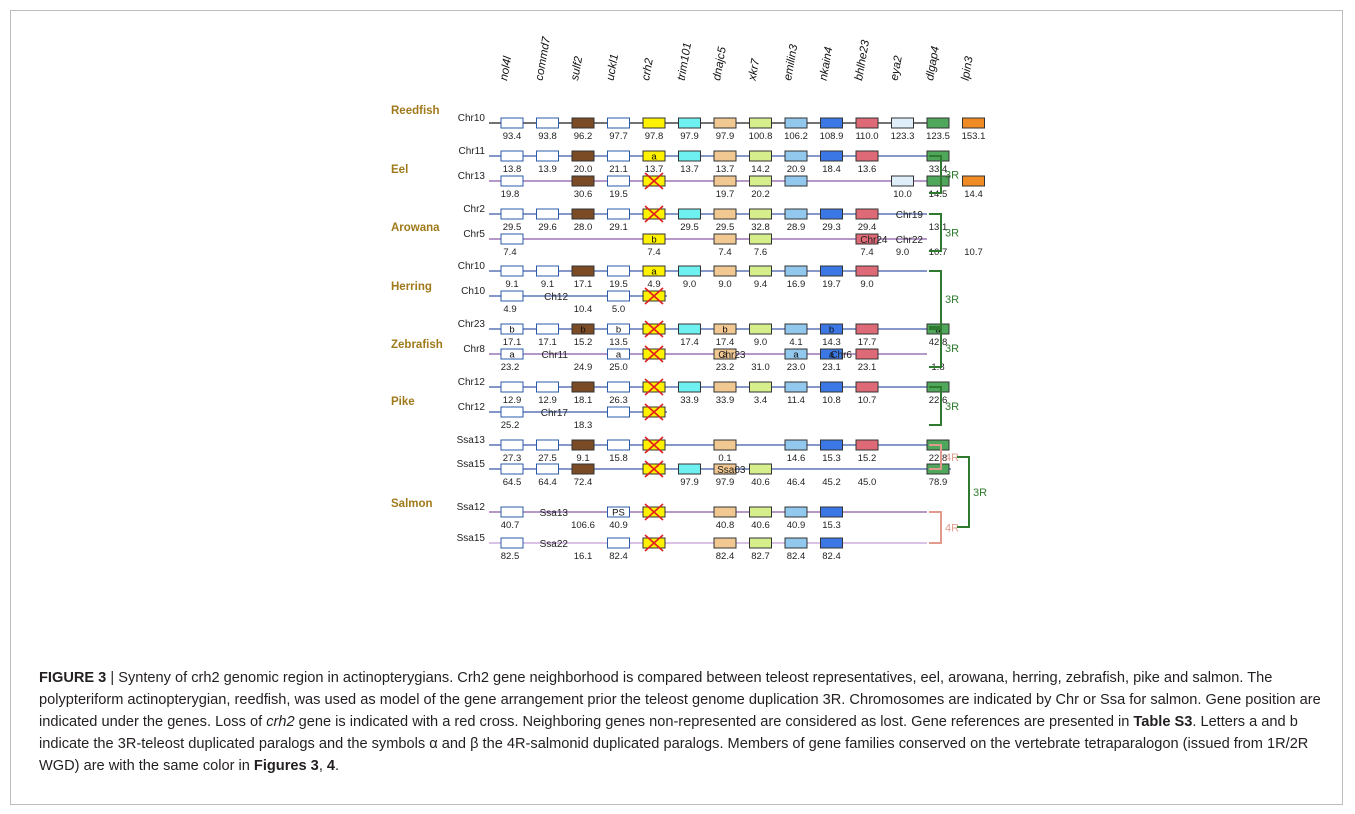 This screenshot has height=814, width=1355. What do you see at coordinates (547, 400) in the screenshot?
I see `gene-position: 12.9` at bounding box center [547, 400].